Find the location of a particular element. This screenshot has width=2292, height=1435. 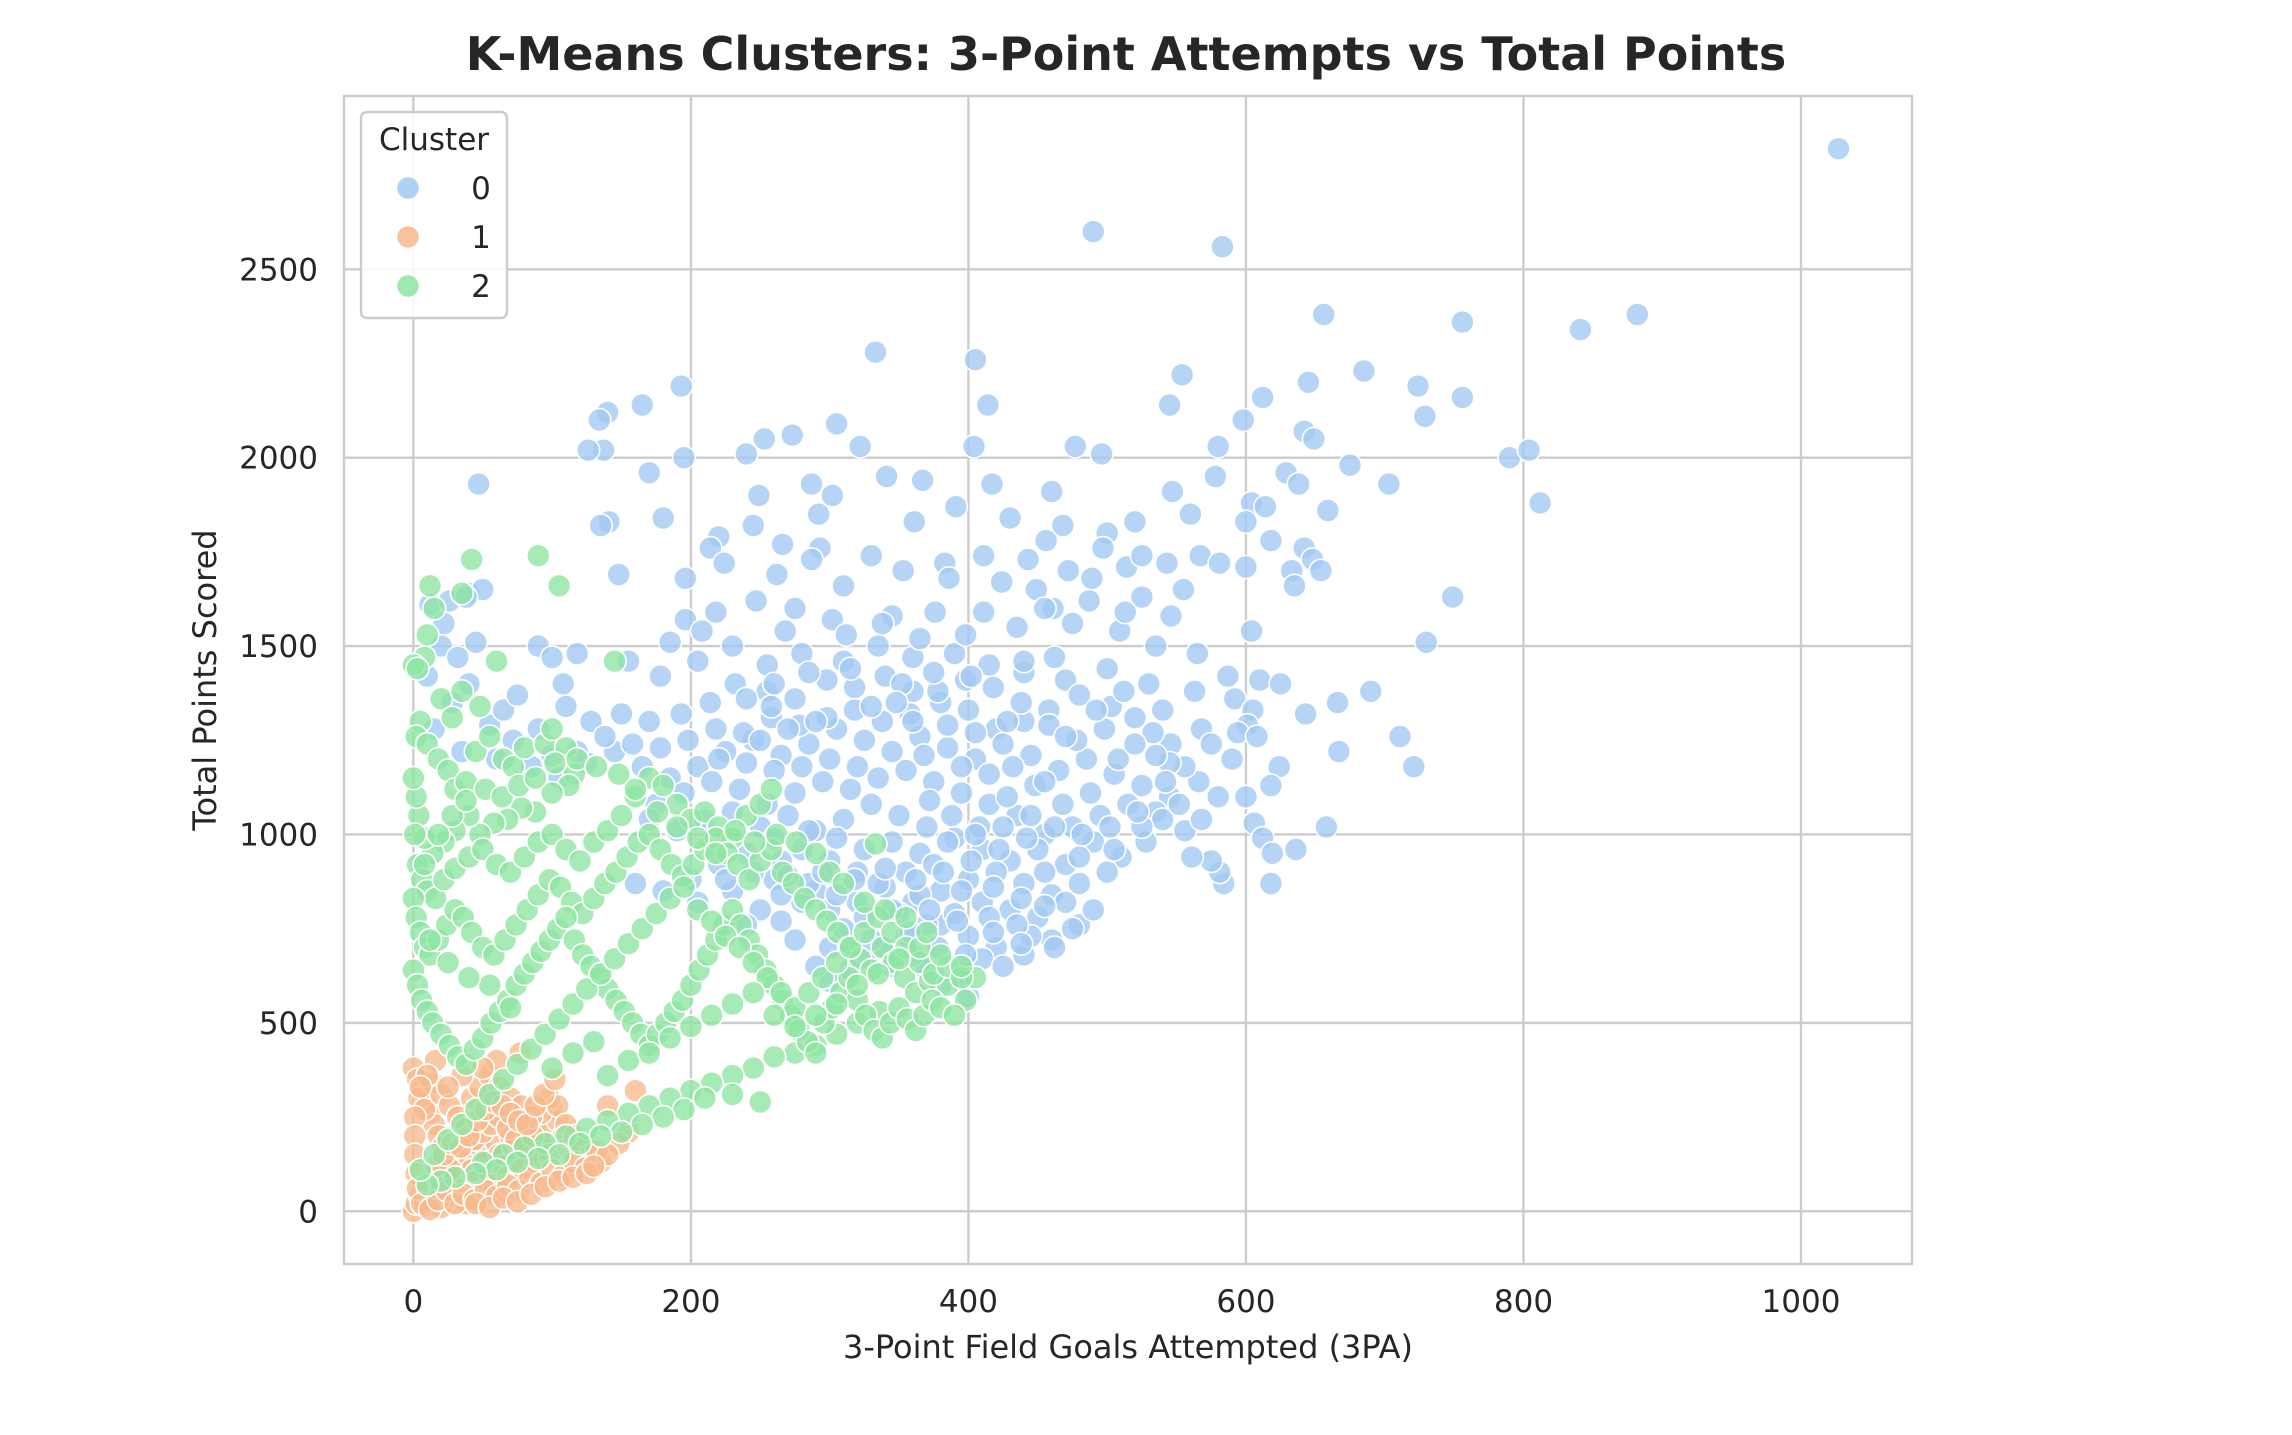

legend: Cluster 0 1 2 is located at coordinates (434, 215).